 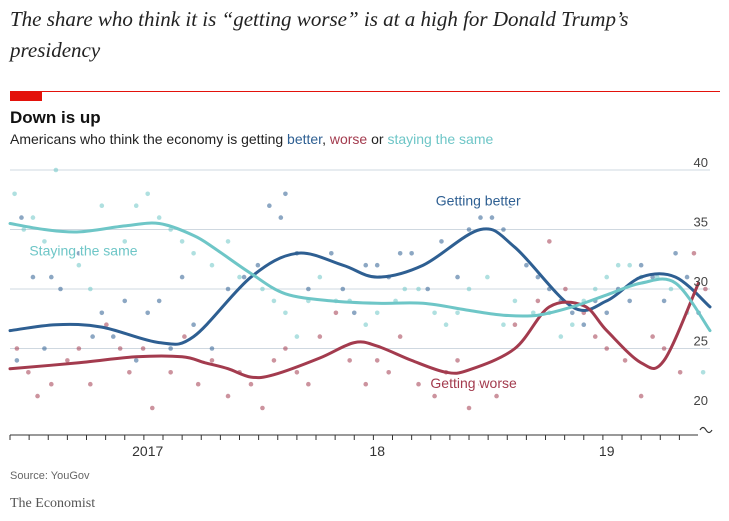 What do you see at coordinates (147, 451) in the screenshot?
I see `x-tick-label: 2017` at bounding box center [147, 451].